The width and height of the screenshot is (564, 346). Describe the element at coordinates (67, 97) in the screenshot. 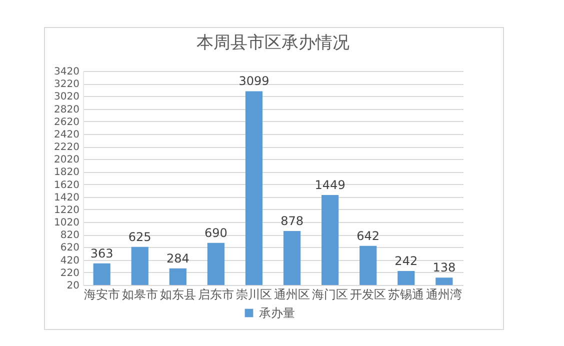

I see `y-tick-label: 3020` at that location.